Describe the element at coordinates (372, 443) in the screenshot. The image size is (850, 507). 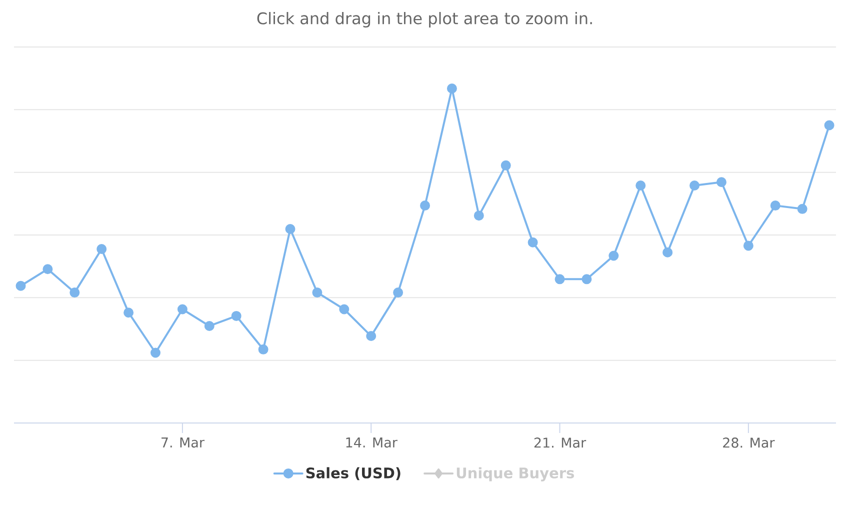
I see `x-tick-label: 14. Mar` at that location.